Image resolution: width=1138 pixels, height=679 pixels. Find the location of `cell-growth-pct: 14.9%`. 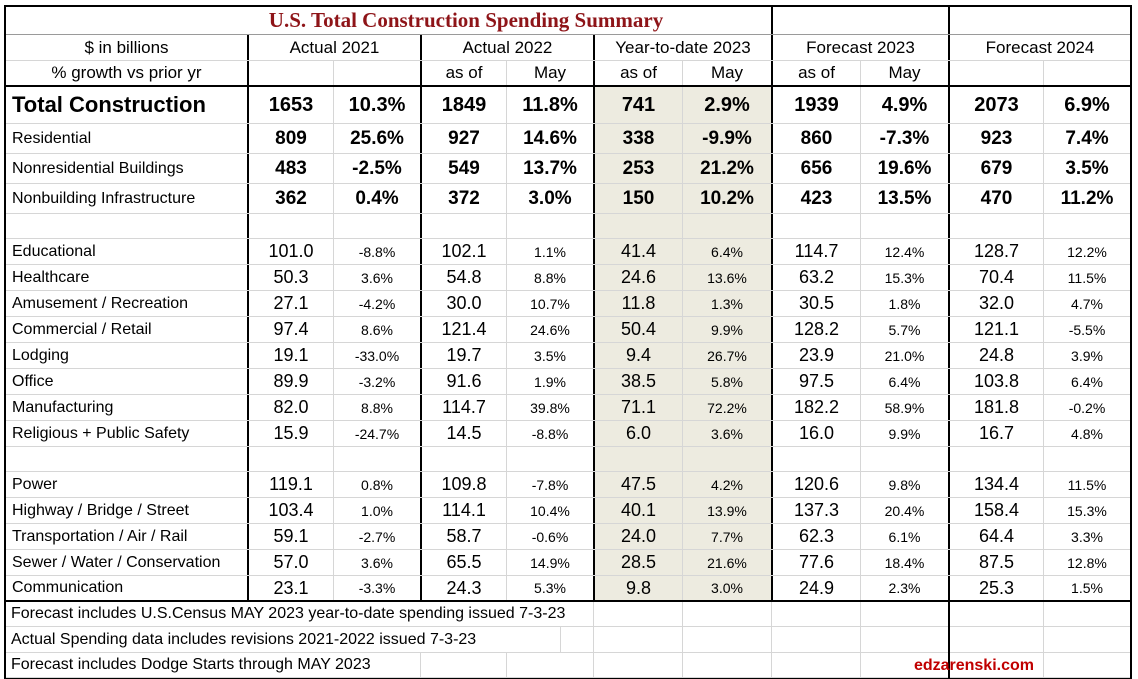

cell-growth-pct: 14.9% is located at coordinates (549, 562).